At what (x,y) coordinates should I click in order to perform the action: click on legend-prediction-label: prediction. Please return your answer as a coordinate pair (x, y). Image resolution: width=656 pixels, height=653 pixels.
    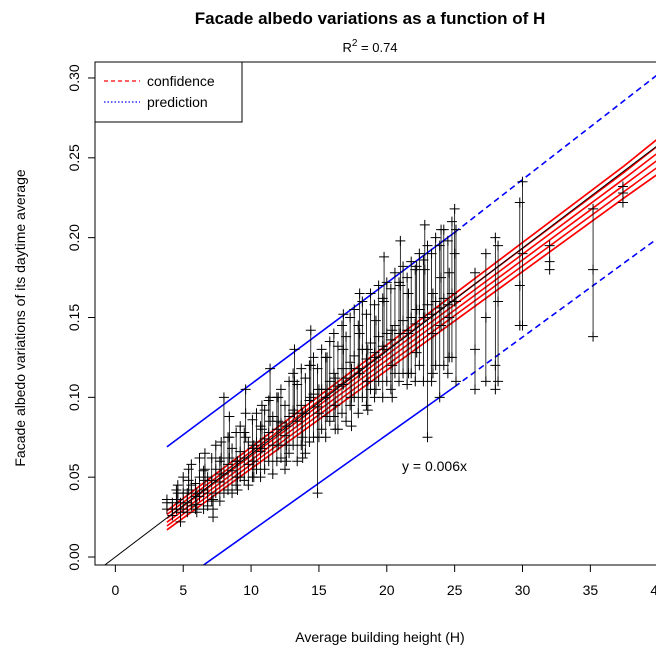
    Looking at the image, I should click on (177, 102).